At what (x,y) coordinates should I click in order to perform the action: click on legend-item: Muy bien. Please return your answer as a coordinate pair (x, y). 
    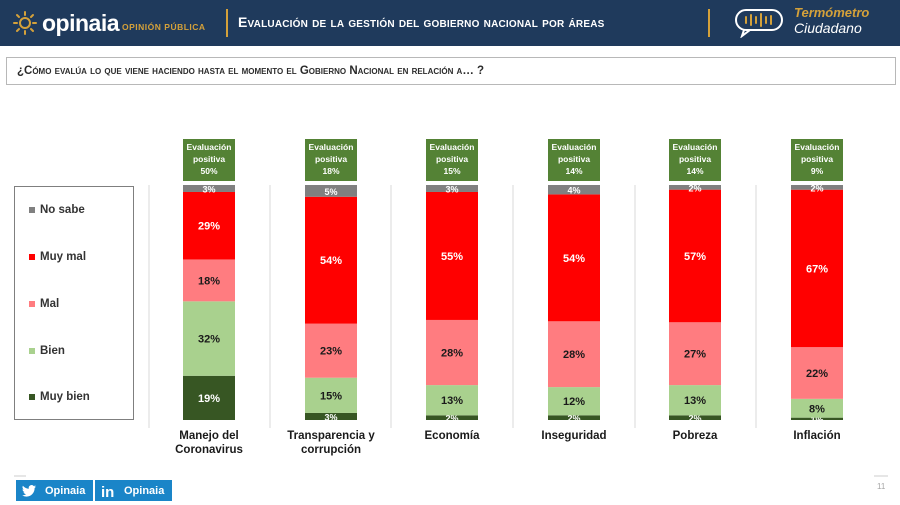
    Looking at the image, I should click on (59, 397).